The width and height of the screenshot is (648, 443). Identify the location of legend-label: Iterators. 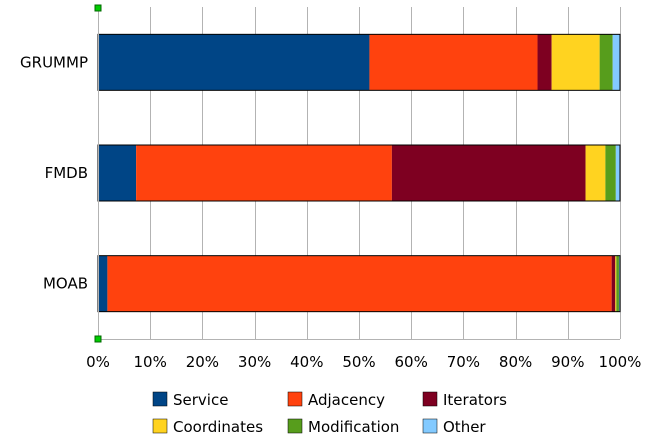
(475, 400).